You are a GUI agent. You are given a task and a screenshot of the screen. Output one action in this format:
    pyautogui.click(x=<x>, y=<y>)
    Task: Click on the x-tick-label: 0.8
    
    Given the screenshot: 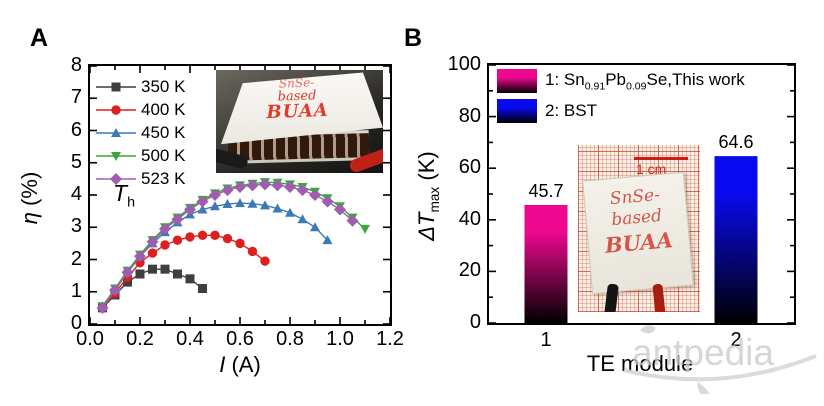 What is the action you would take?
    pyautogui.click(x=290, y=339)
    